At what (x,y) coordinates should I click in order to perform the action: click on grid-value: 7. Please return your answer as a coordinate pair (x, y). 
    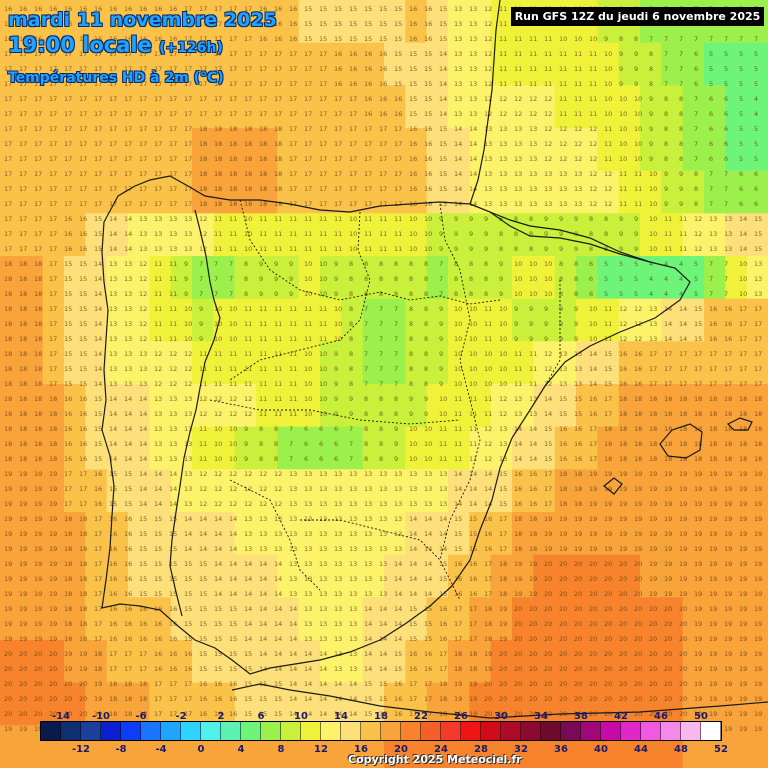
    Looking at the image, I should click on (366, 309).